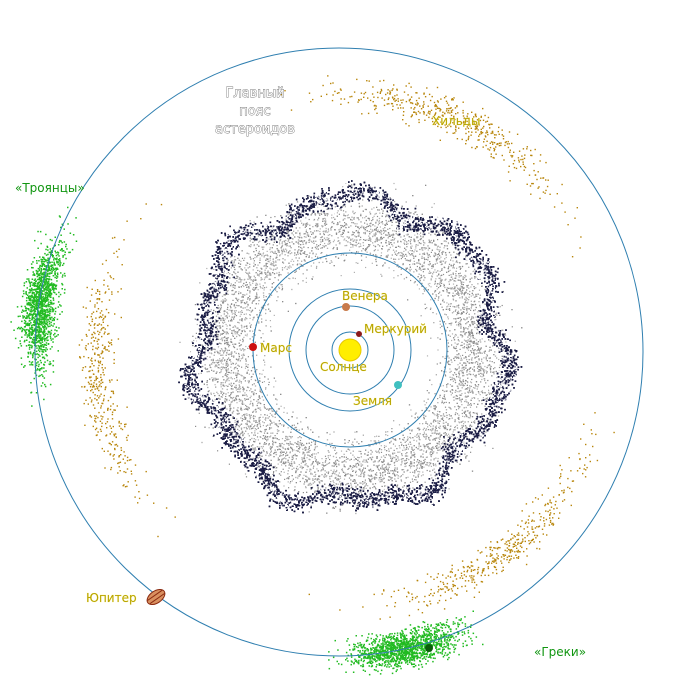 This screenshot has width=700, height=700. I want to click on sun-icon, so click(350, 350).